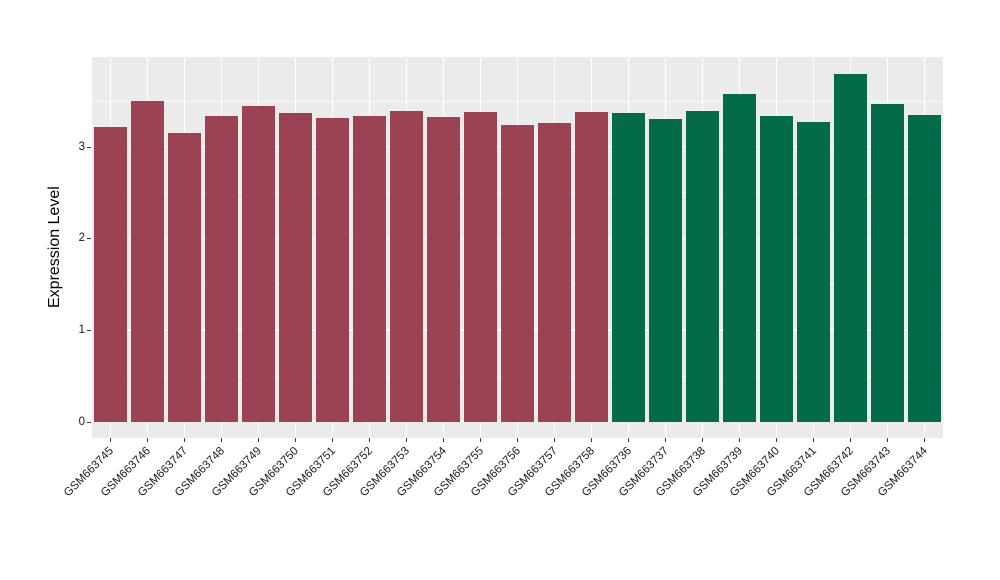  What do you see at coordinates (81, 238) in the screenshot?
I see `y-tick-label: 2` at bounding box center [81, 238].